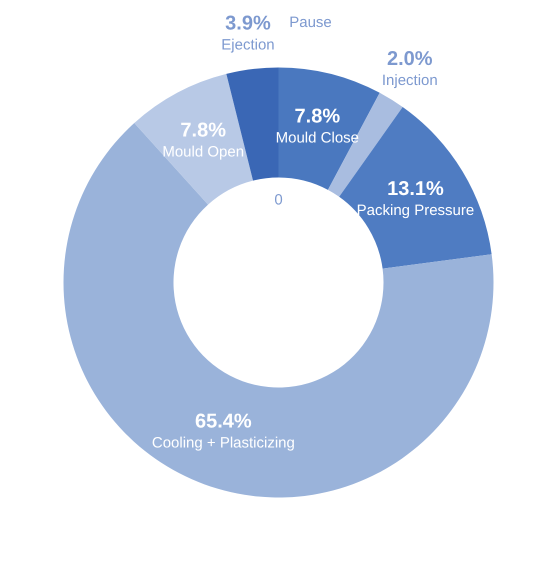  I want to click on data-label: 2.0%, so click(409, 59).